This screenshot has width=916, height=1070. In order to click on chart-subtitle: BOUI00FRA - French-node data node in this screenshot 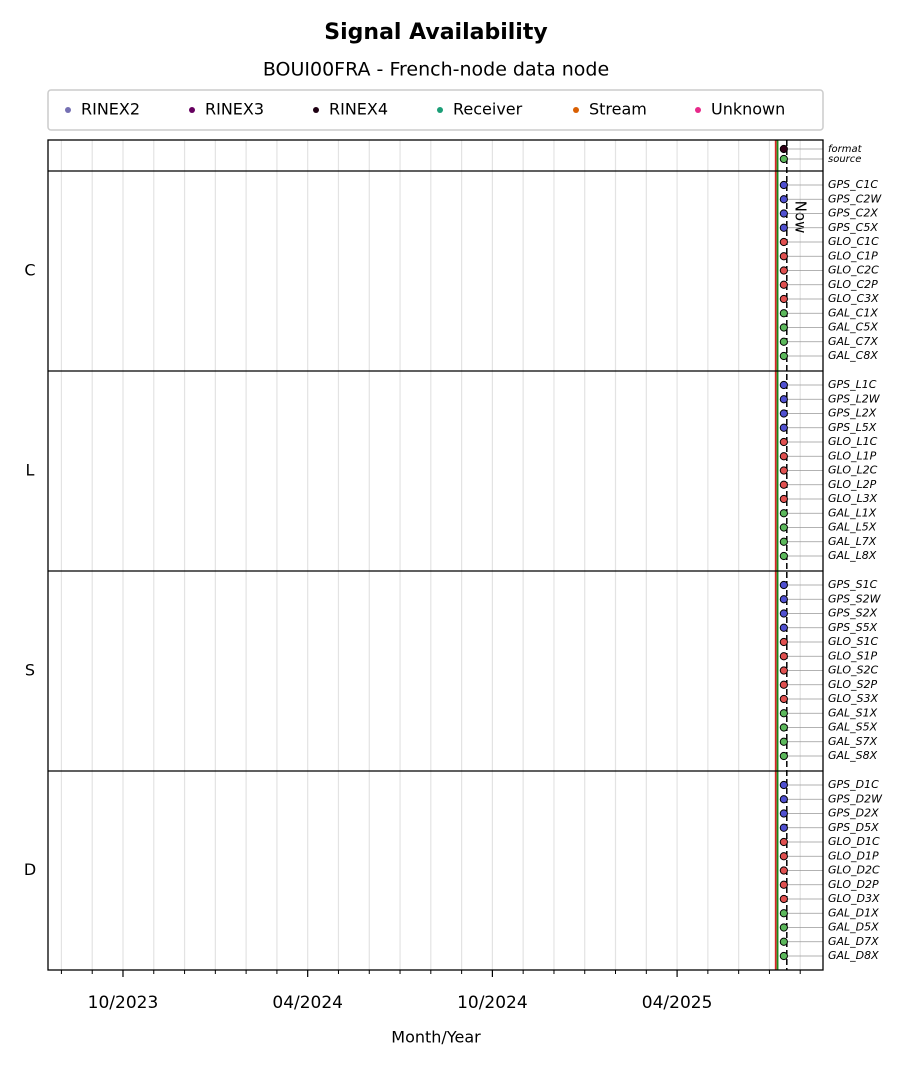, I will do `click(436, 70)`.